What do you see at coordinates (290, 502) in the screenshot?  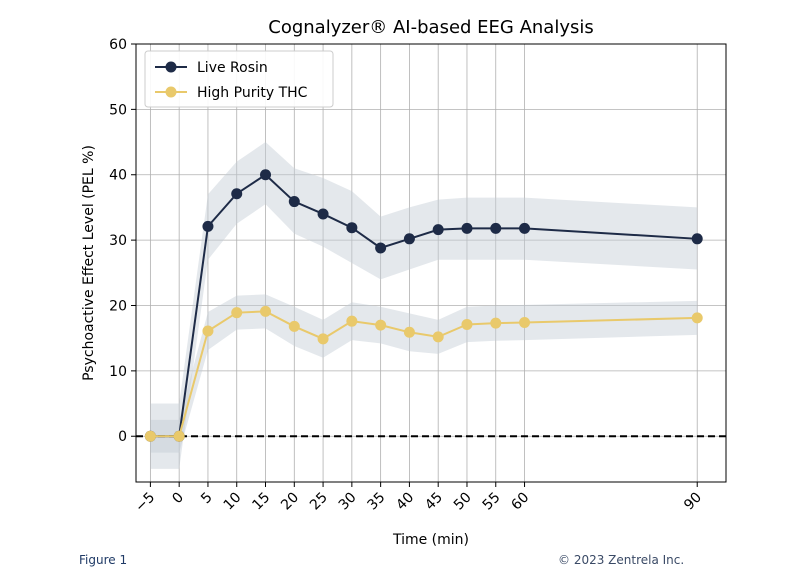 I see `x-tick-label-5: 20` at bounding box center [290, 502].